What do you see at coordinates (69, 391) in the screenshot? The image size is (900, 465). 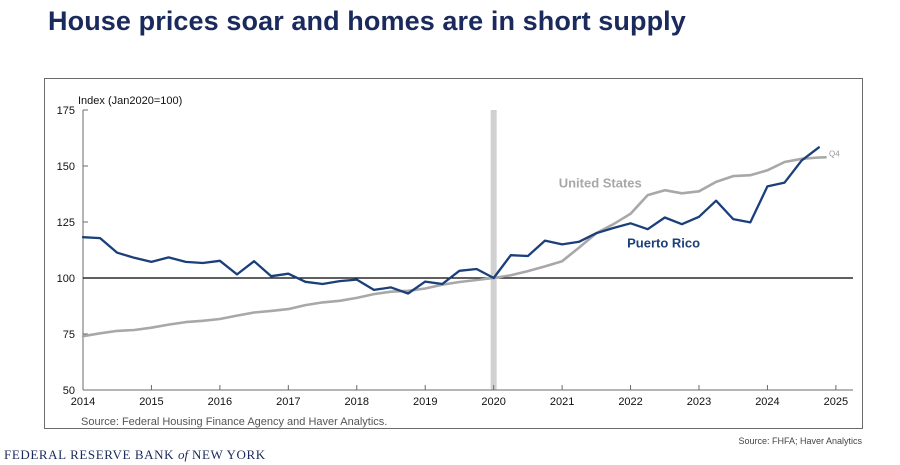 I see `y-tick-label: 50` at bounding box center [69, 391].